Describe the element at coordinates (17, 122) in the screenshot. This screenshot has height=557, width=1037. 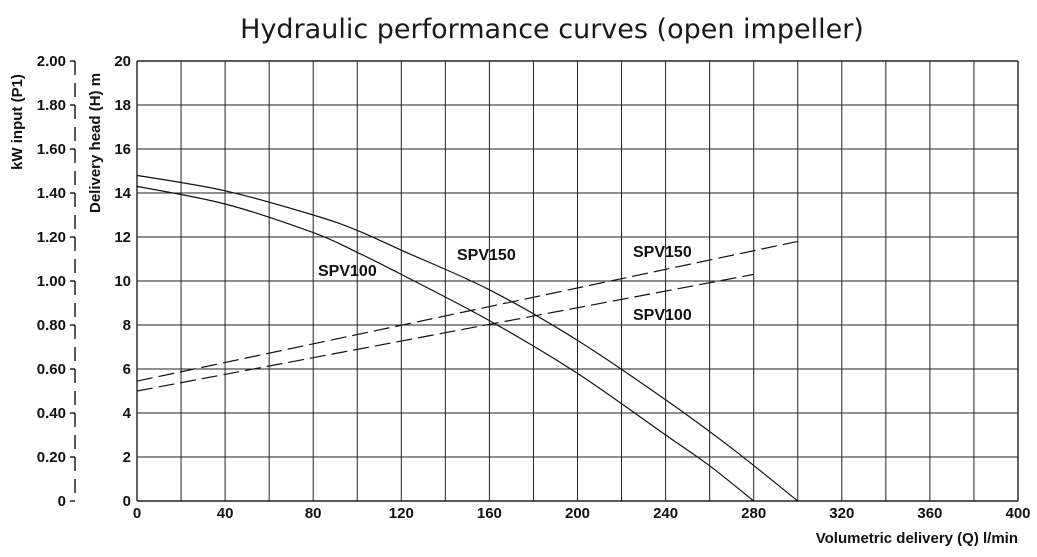
I see `y2-axis-label: kW input (P1)` at that location.